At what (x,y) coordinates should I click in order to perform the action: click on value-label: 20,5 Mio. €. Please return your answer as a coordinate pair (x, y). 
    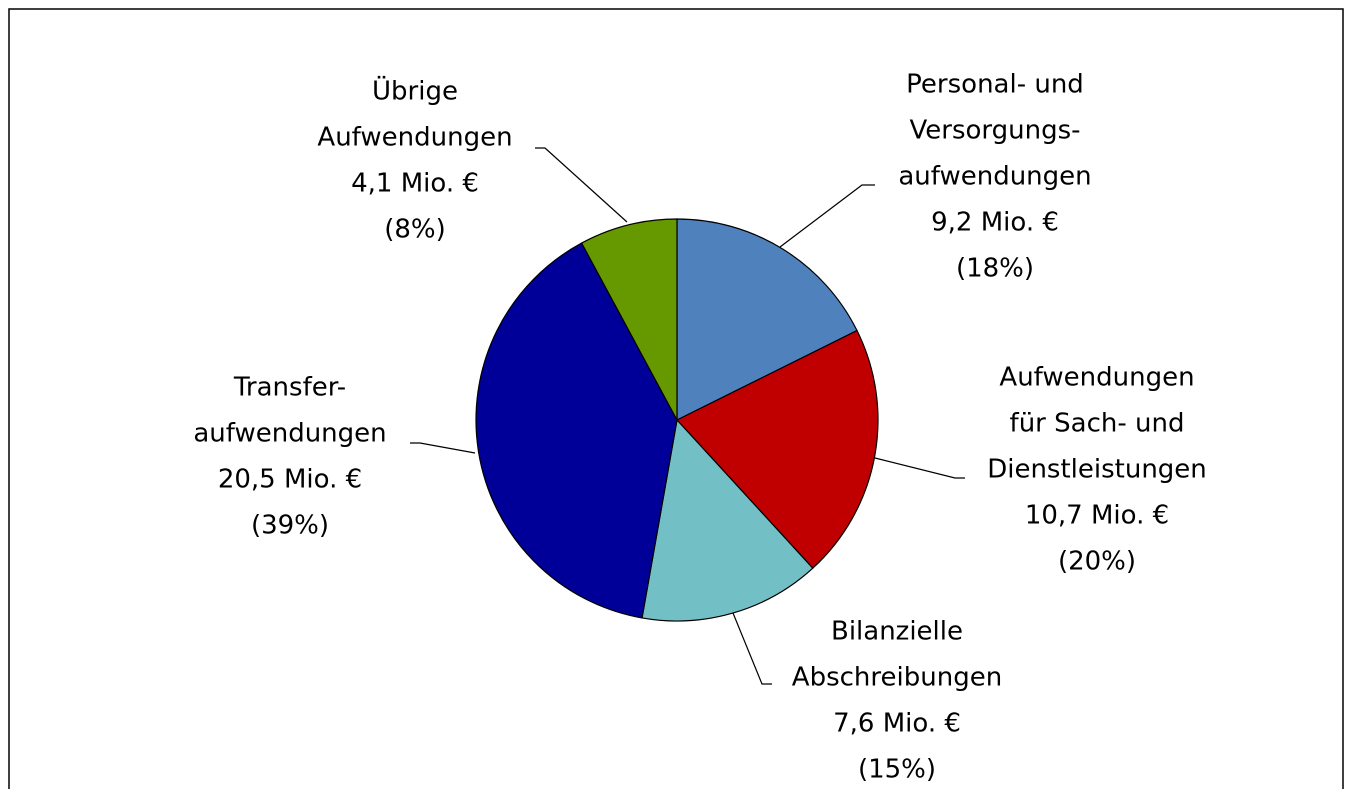
    Looking at the image, I should click on (290, 480).